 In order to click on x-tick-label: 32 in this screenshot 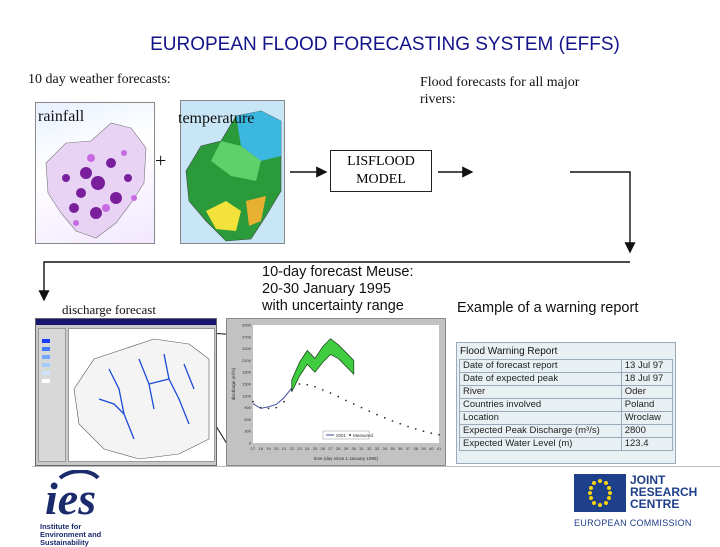, I will do `click(369, 448)`.